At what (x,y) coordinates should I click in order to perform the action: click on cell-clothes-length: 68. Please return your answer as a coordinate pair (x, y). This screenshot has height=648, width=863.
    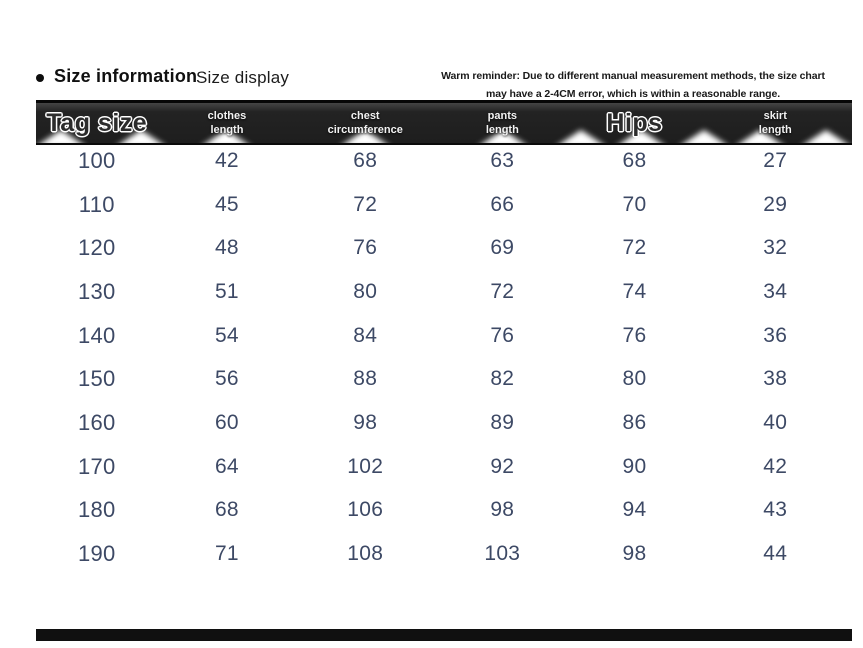
    Looking at the image, I should click on (226, 510).